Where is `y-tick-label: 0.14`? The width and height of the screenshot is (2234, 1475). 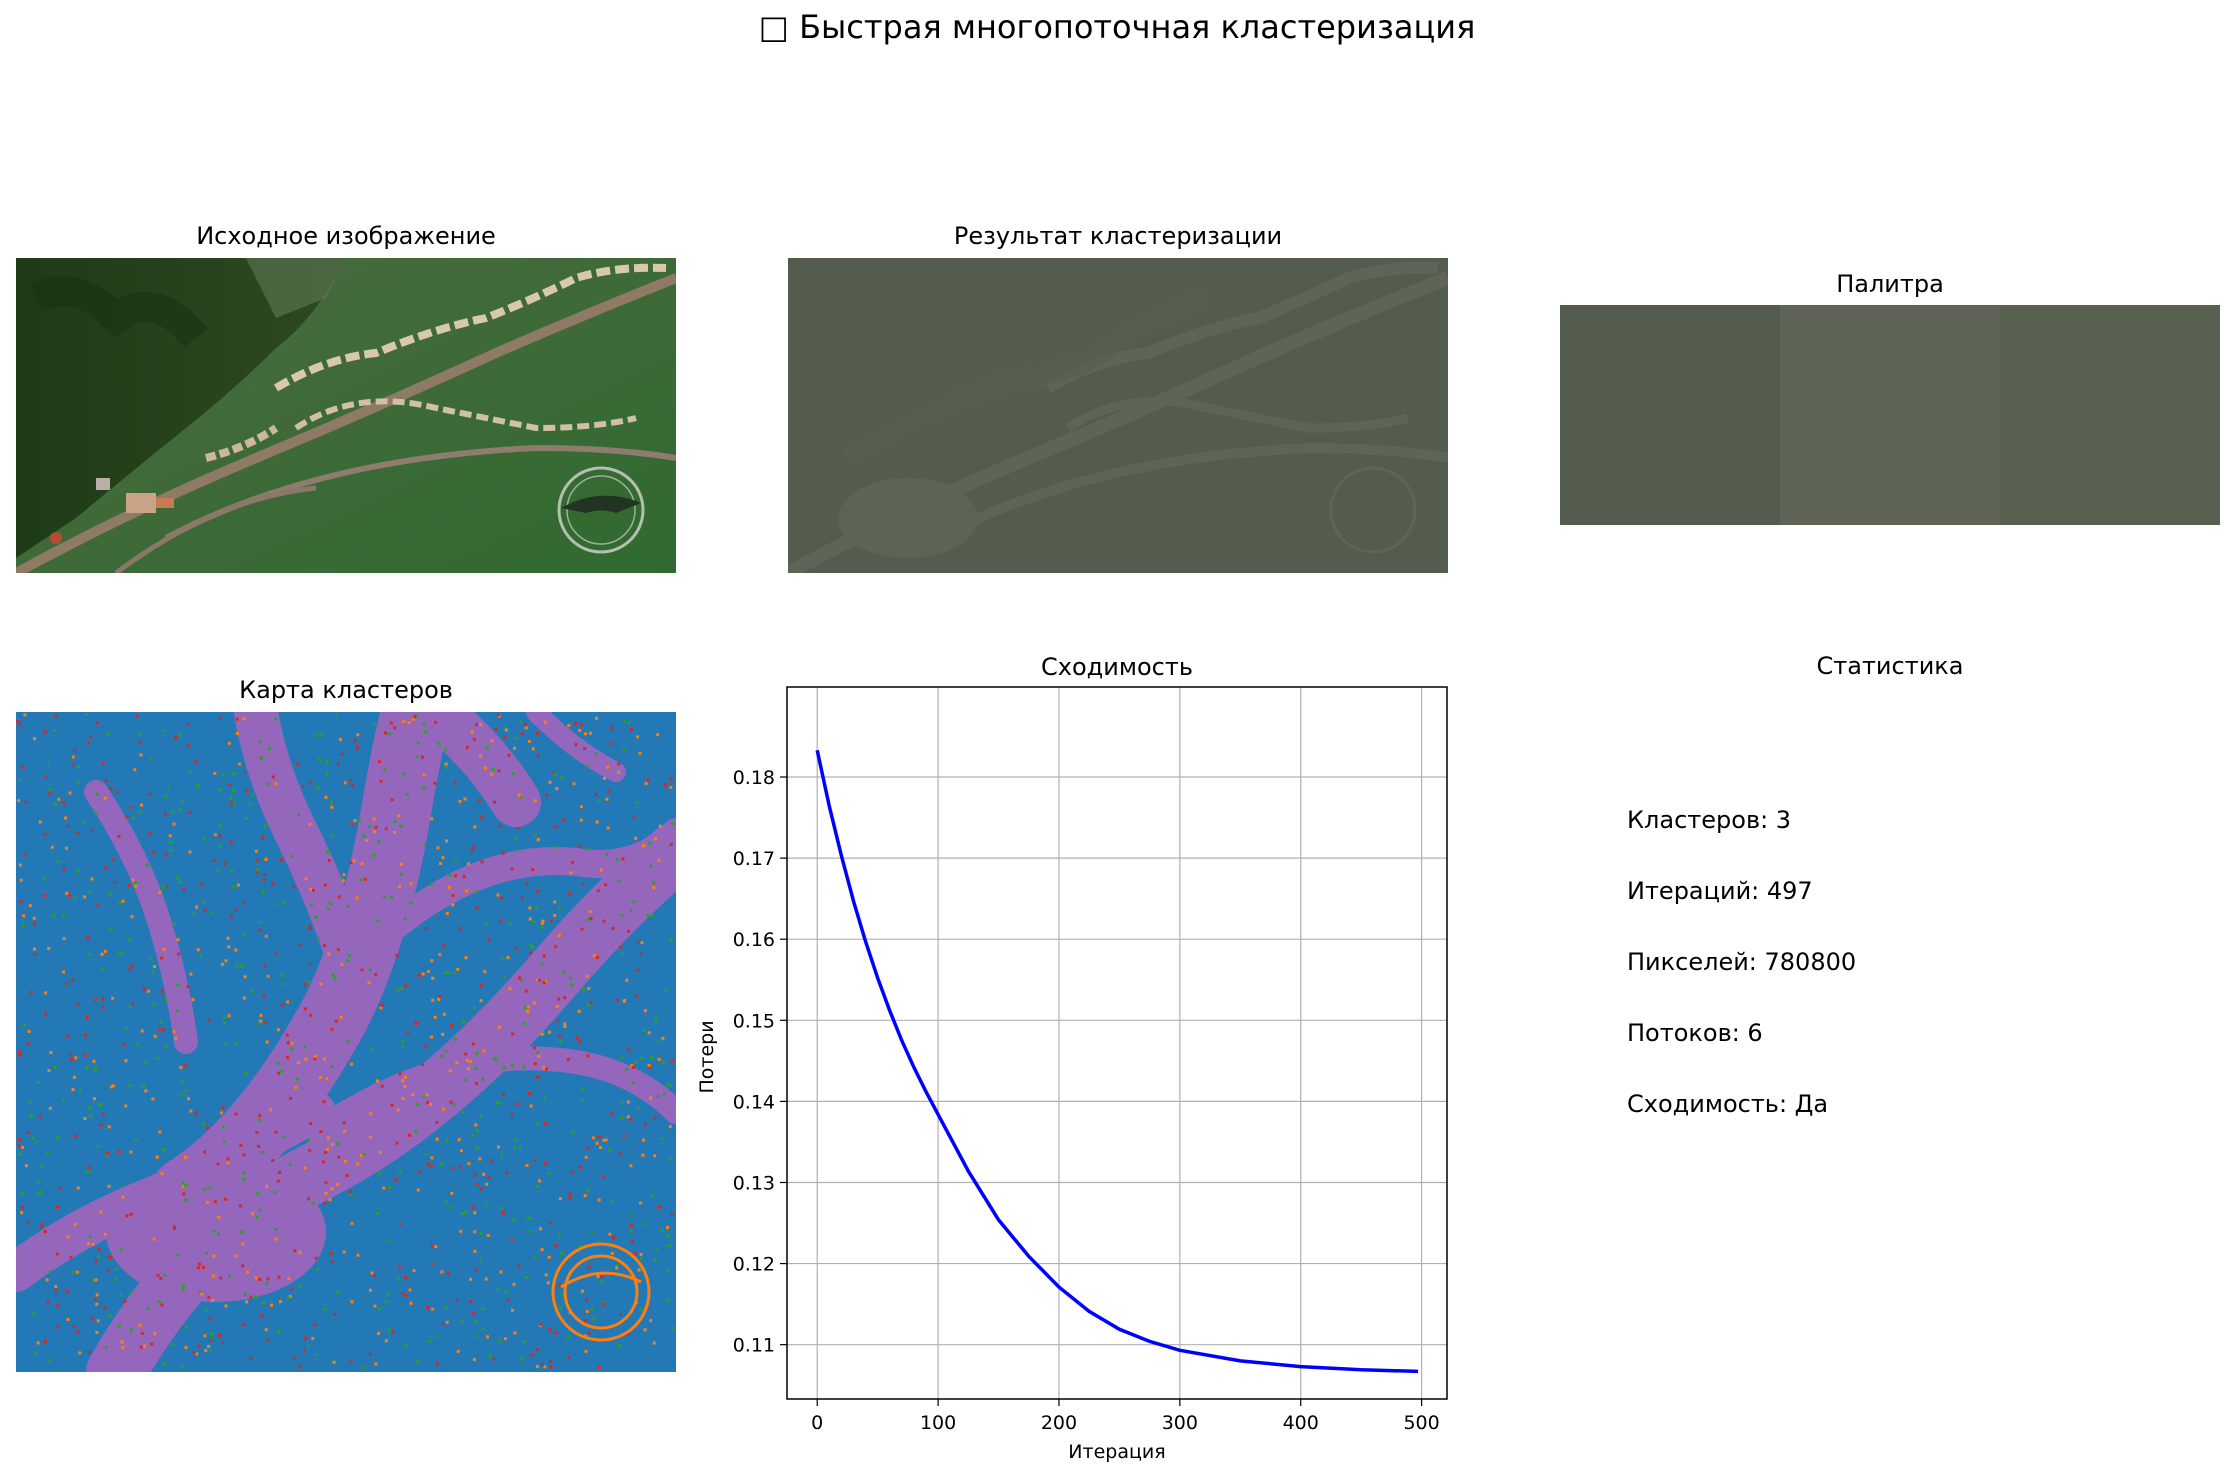
y-tick-label: 0.14 is located at coordinates (754, 1102).